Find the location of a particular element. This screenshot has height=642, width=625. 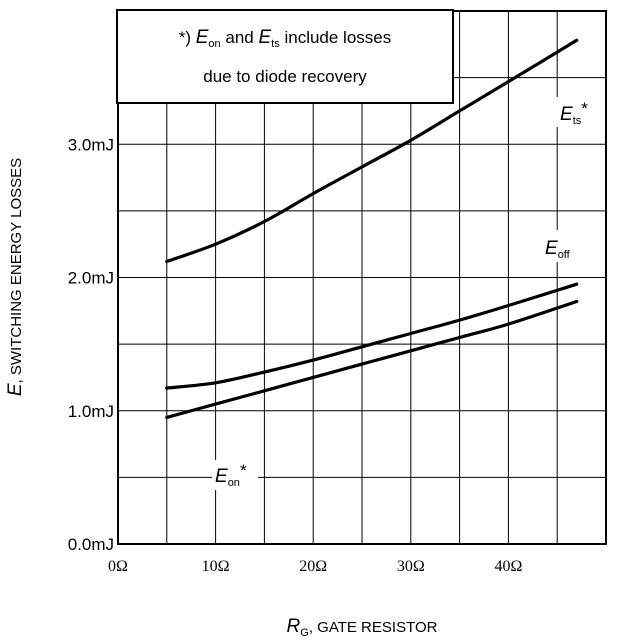

x-axis-label: RG, GATE RESISTOR is located at coordinates (362, 627).